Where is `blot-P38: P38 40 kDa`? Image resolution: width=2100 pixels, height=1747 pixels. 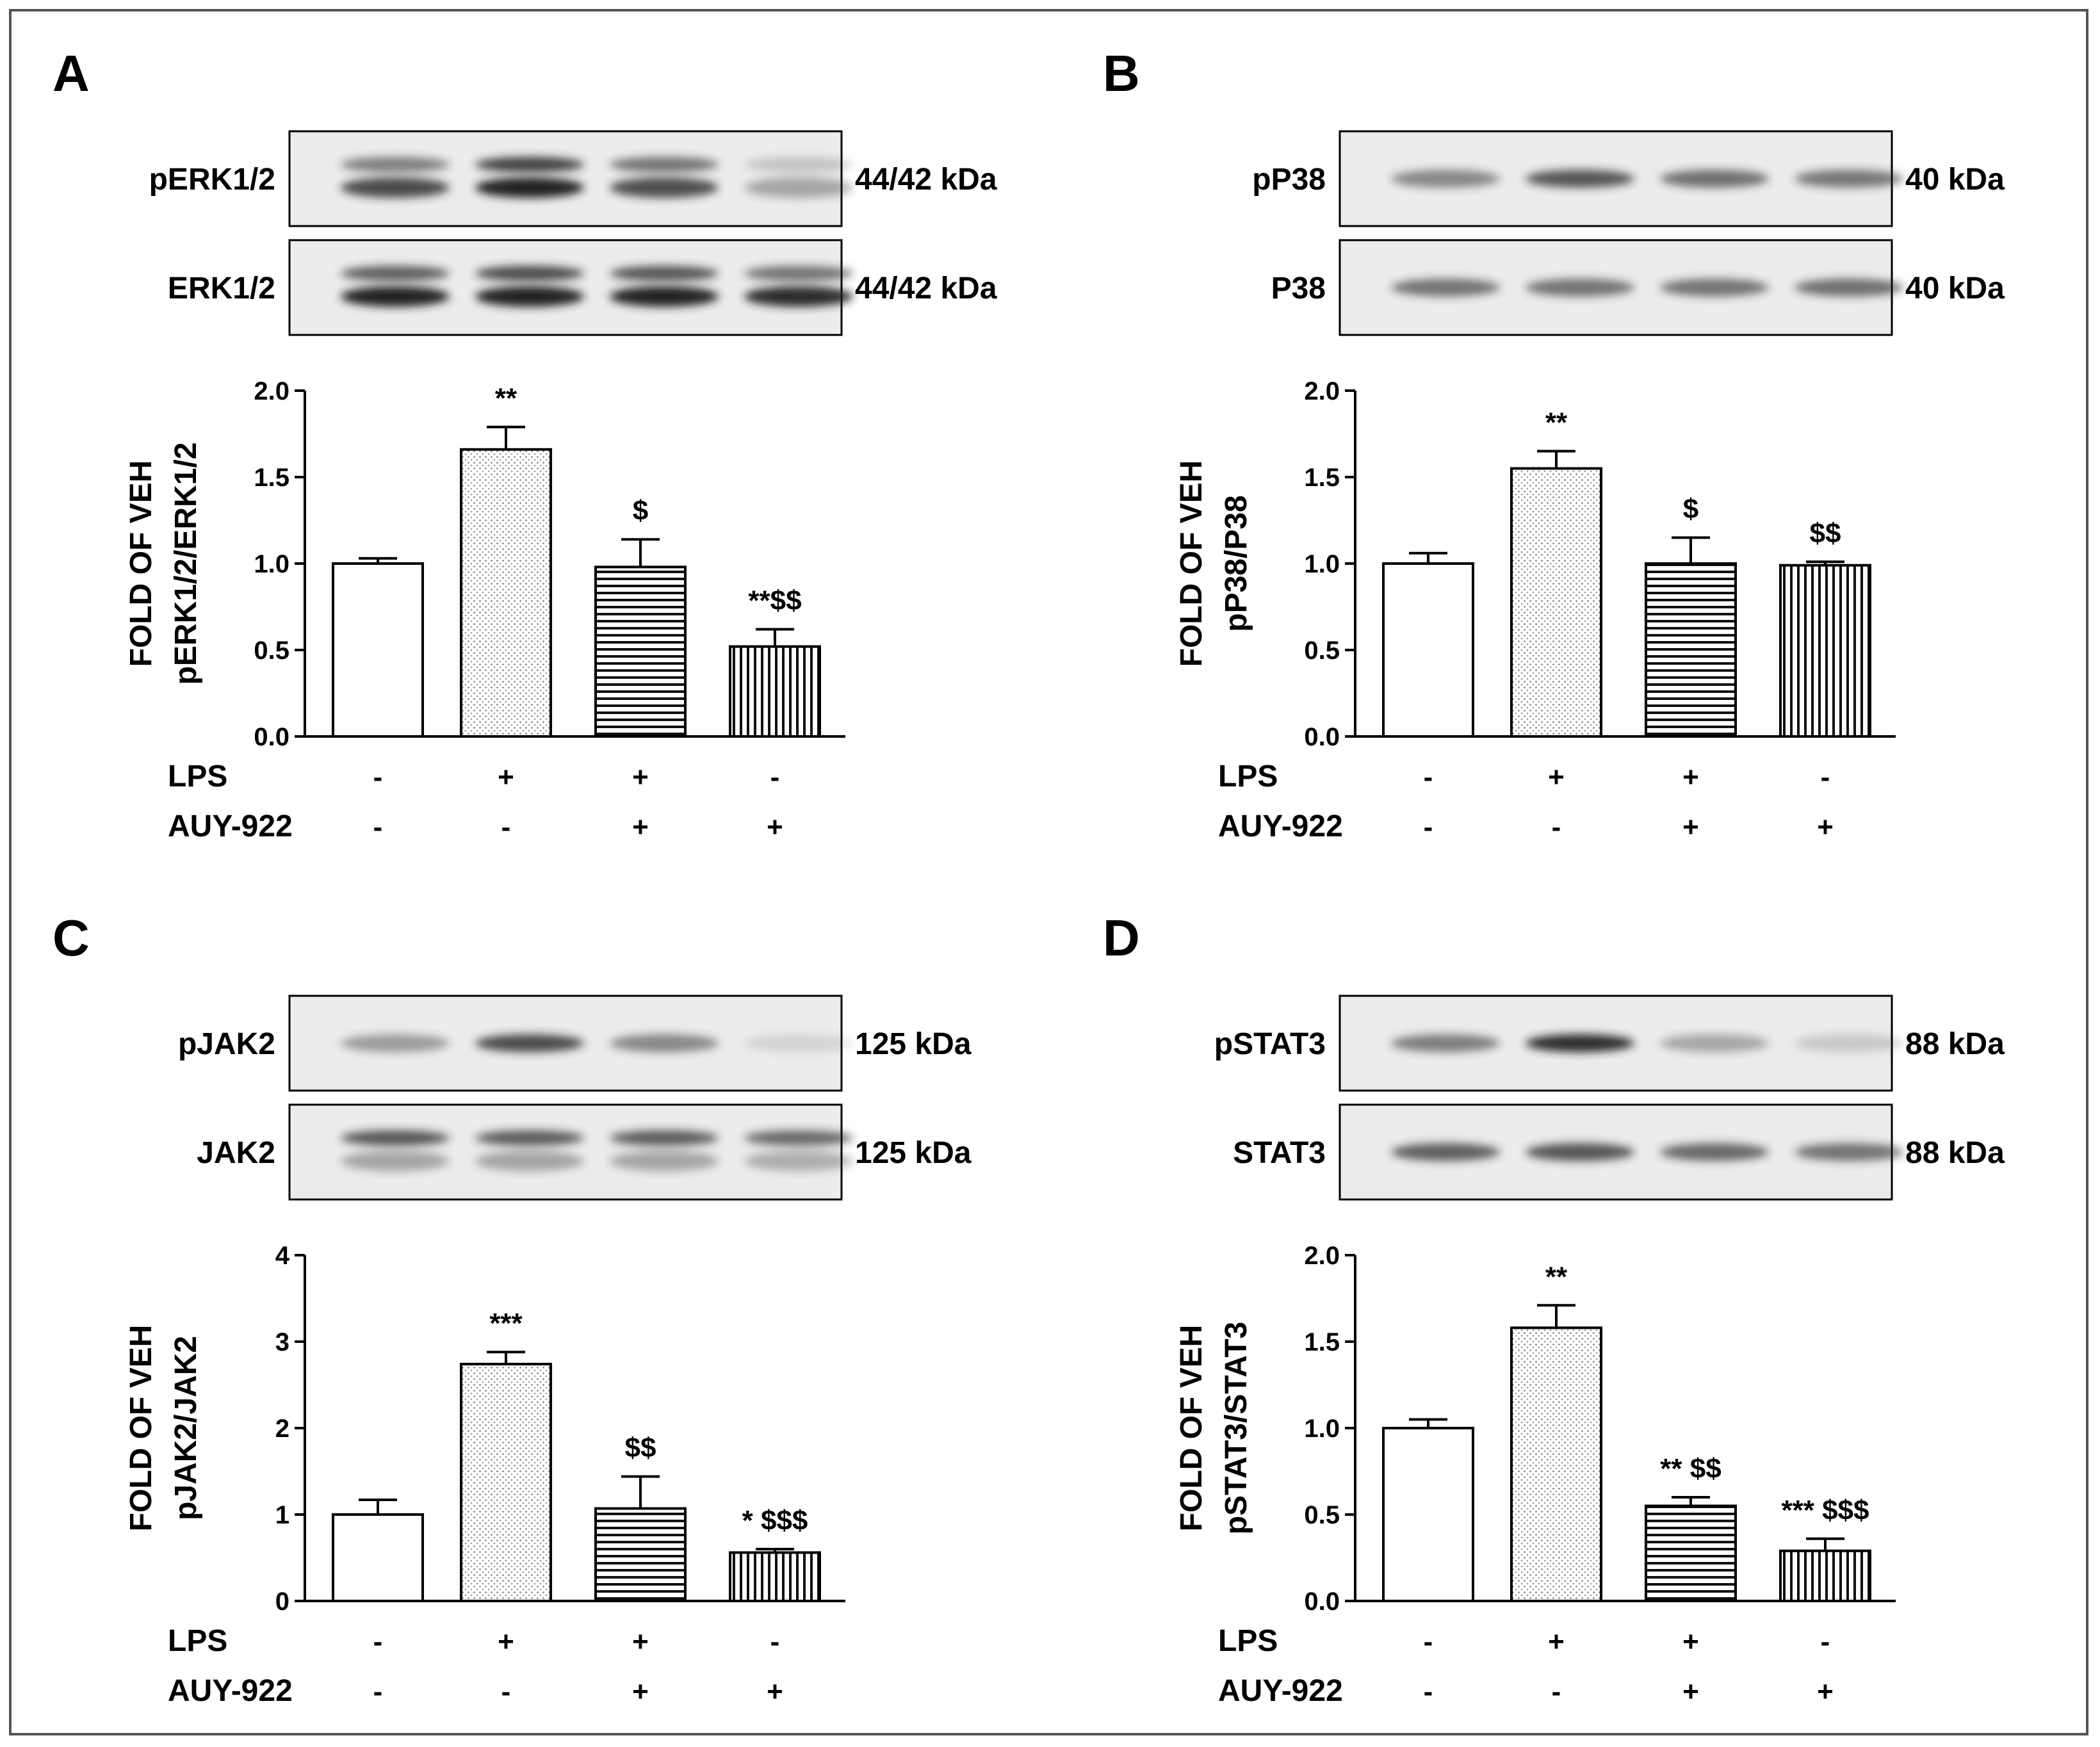 blot-P38: P38 40 kDa is located at coordinates (1638, 287).